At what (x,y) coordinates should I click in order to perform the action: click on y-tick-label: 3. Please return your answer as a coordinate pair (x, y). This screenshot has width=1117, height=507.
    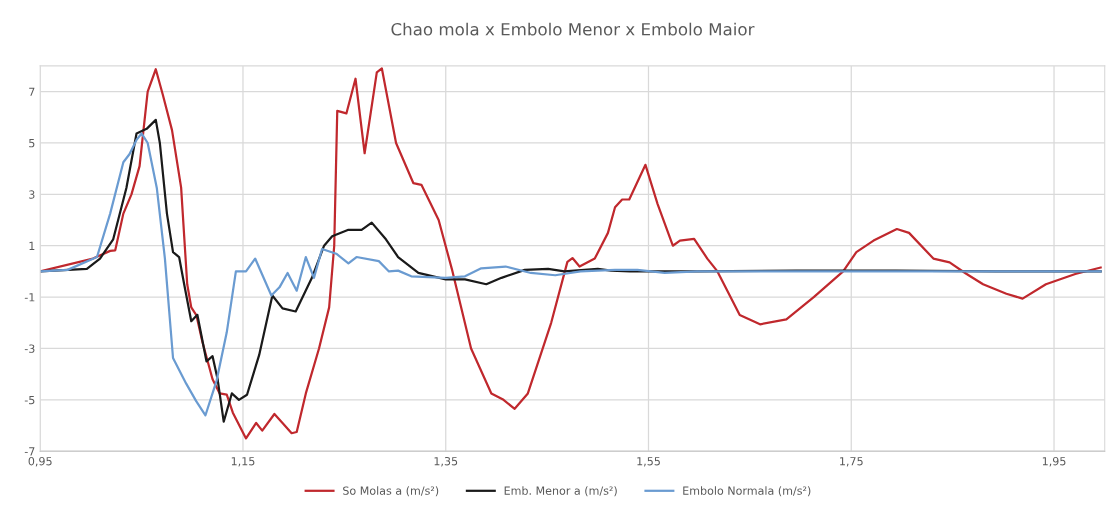
    Looking at the image, I should click on (32, 194).